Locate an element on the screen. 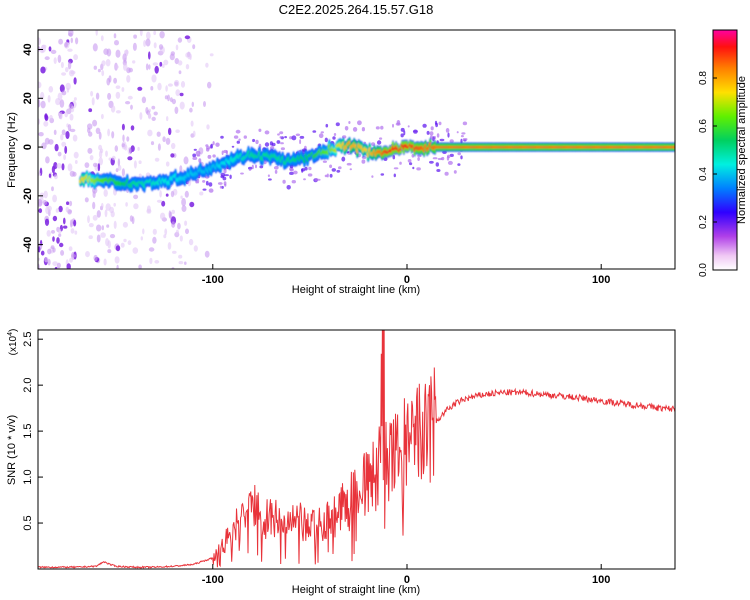 The width and height of the screenshot is (750, 600). top-y-tick-label: -20 is located at coordinates (28, 196).